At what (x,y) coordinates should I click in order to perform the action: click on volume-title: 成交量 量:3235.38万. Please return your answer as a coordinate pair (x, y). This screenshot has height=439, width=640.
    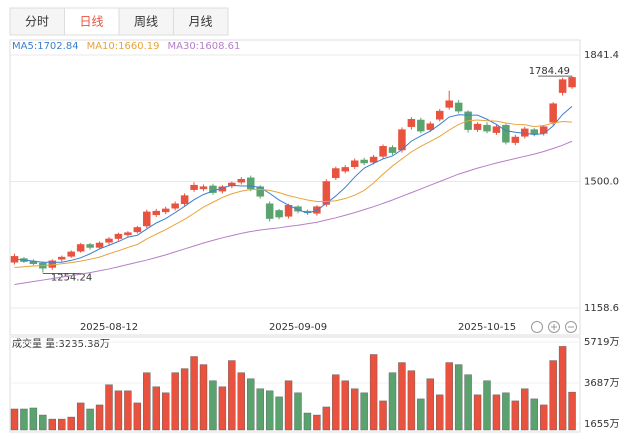
    Looking at the image, I should click on (61, 343).